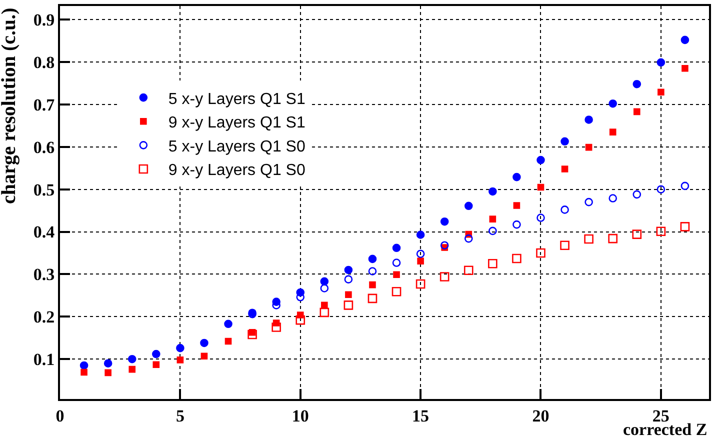 This screenshot has width=715, height=441. Describe the element at coordinates (44, 190) in the screenshot. I see `y-tick-label: 0.5` at that location.